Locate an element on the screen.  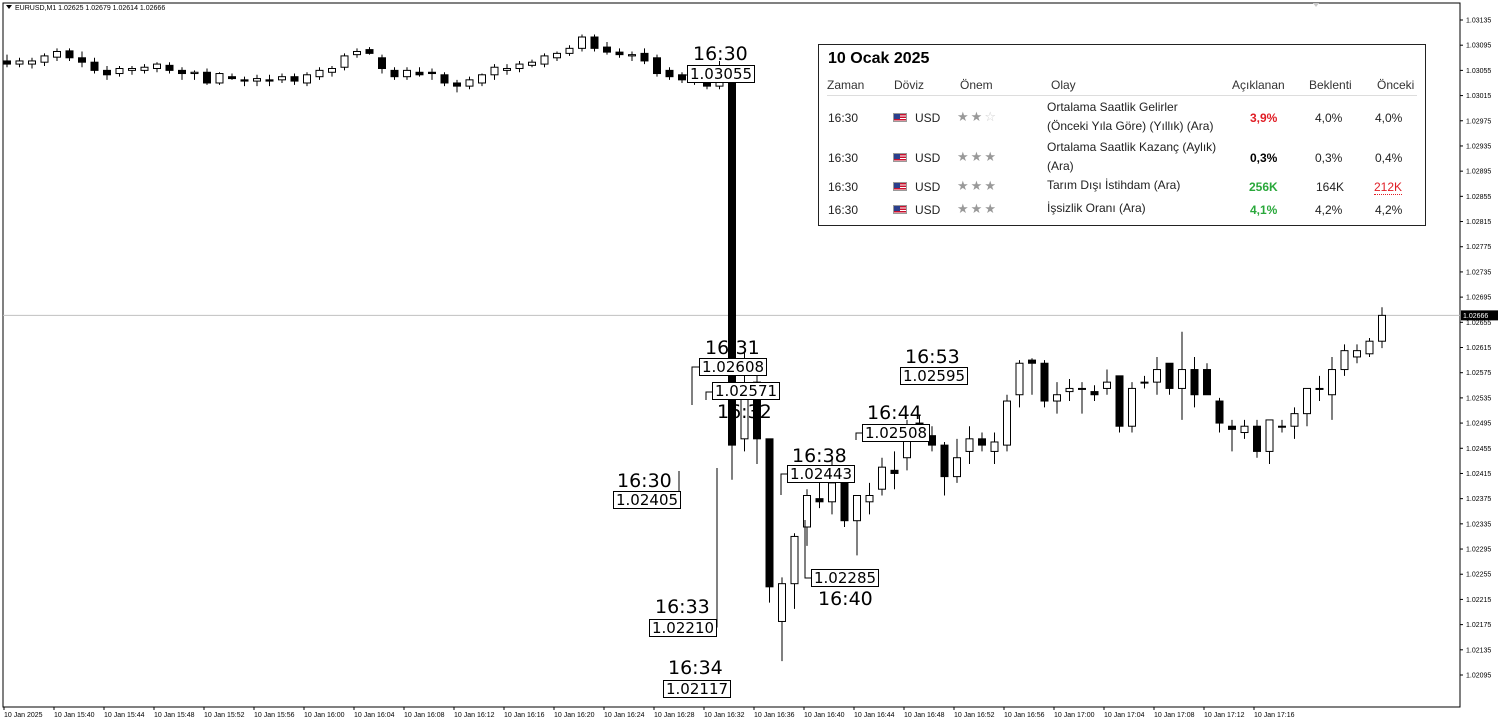
row-event-line2: (Önceki Yıla Göre) (Yıllık) (Ara) is located at coordinates (1130, 126).